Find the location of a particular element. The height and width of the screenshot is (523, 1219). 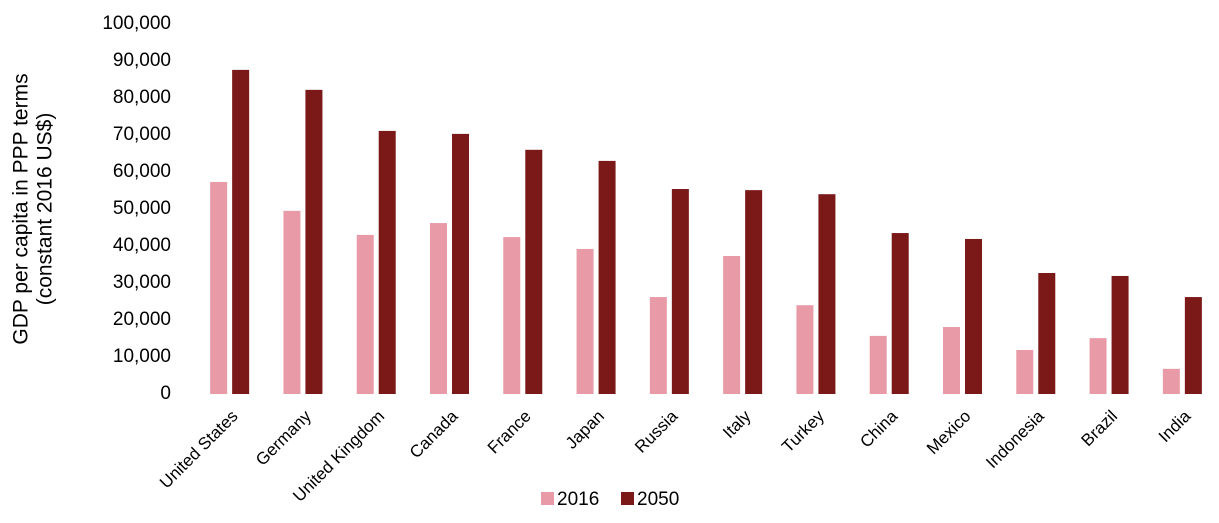

x-tick-label: United States is located at coordinates (199, 450).